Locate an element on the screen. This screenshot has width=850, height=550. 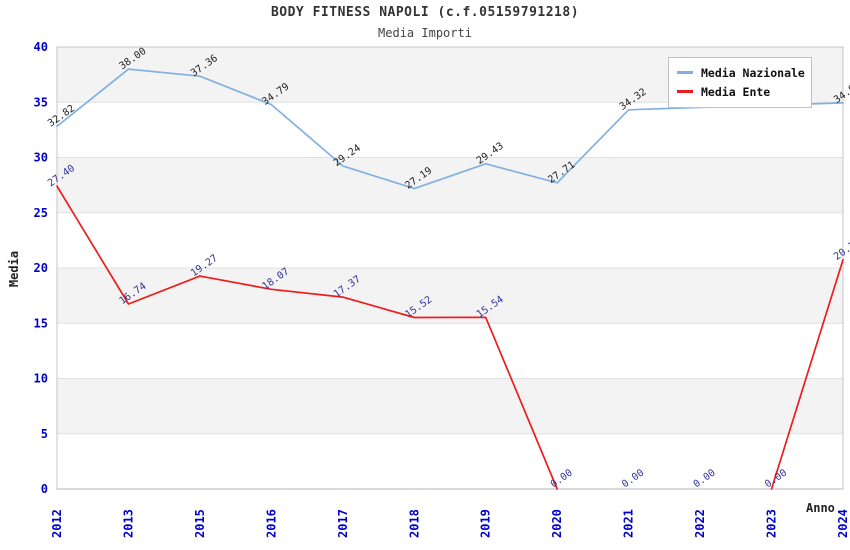
red-line-swatch-icon is located at coordinates (685, 91).